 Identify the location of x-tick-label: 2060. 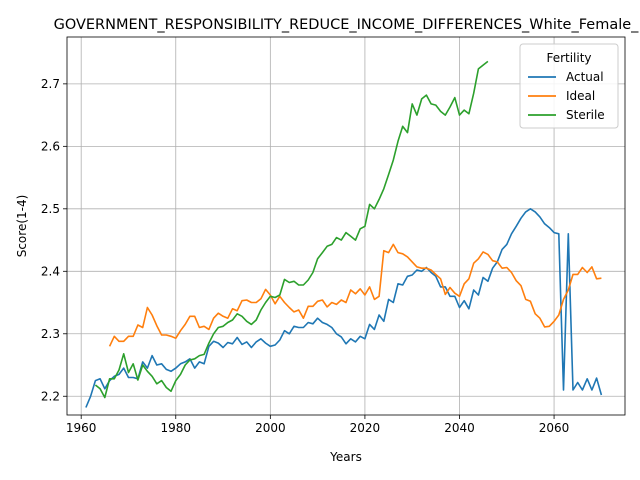
(554, 428).